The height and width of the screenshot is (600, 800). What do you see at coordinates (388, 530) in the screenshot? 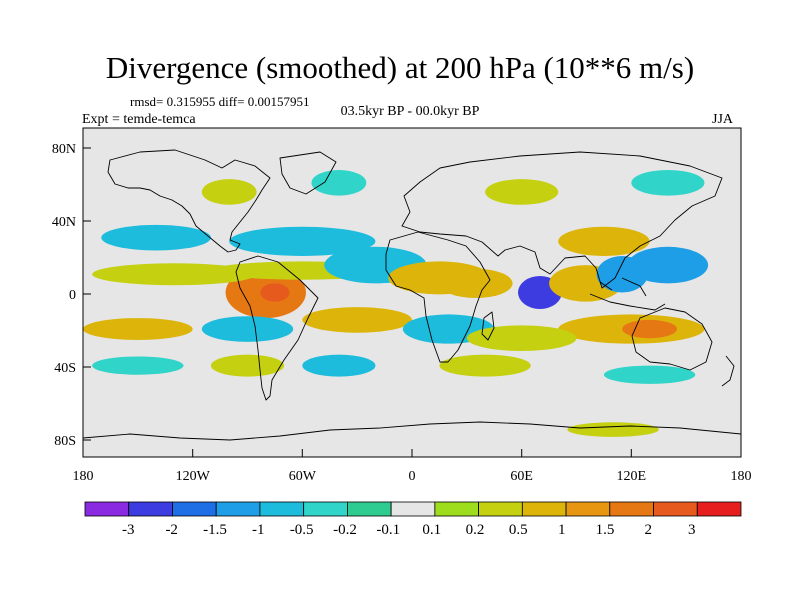
I see `colorbar-label: -0.1` at bounding box center [388, 530].